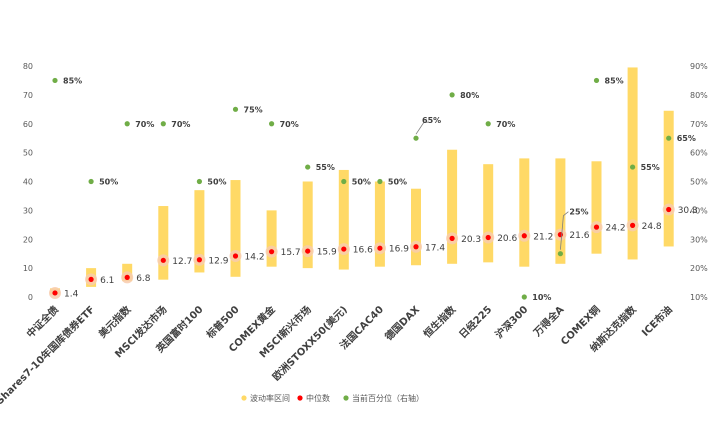 The width and height of the screenshot is (720, 424). Describe the element at coordinates (507, 239) in the screenshot. I see `median-label: 20.6` at that location.